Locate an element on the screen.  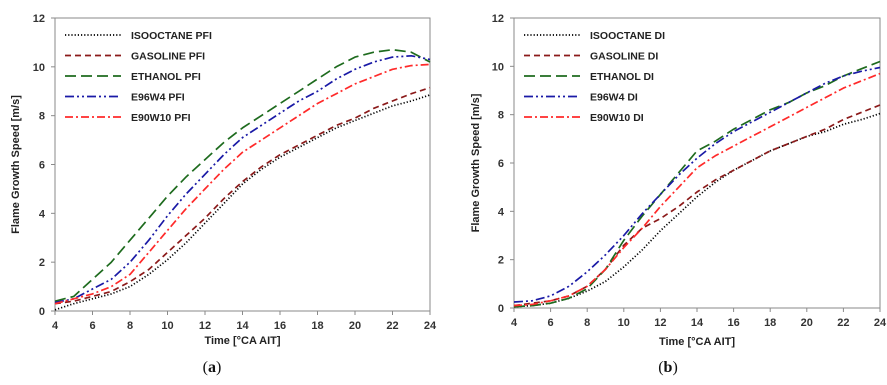
chart-2-legend-label: E90W10 DI is located at coordinates (617, 118).